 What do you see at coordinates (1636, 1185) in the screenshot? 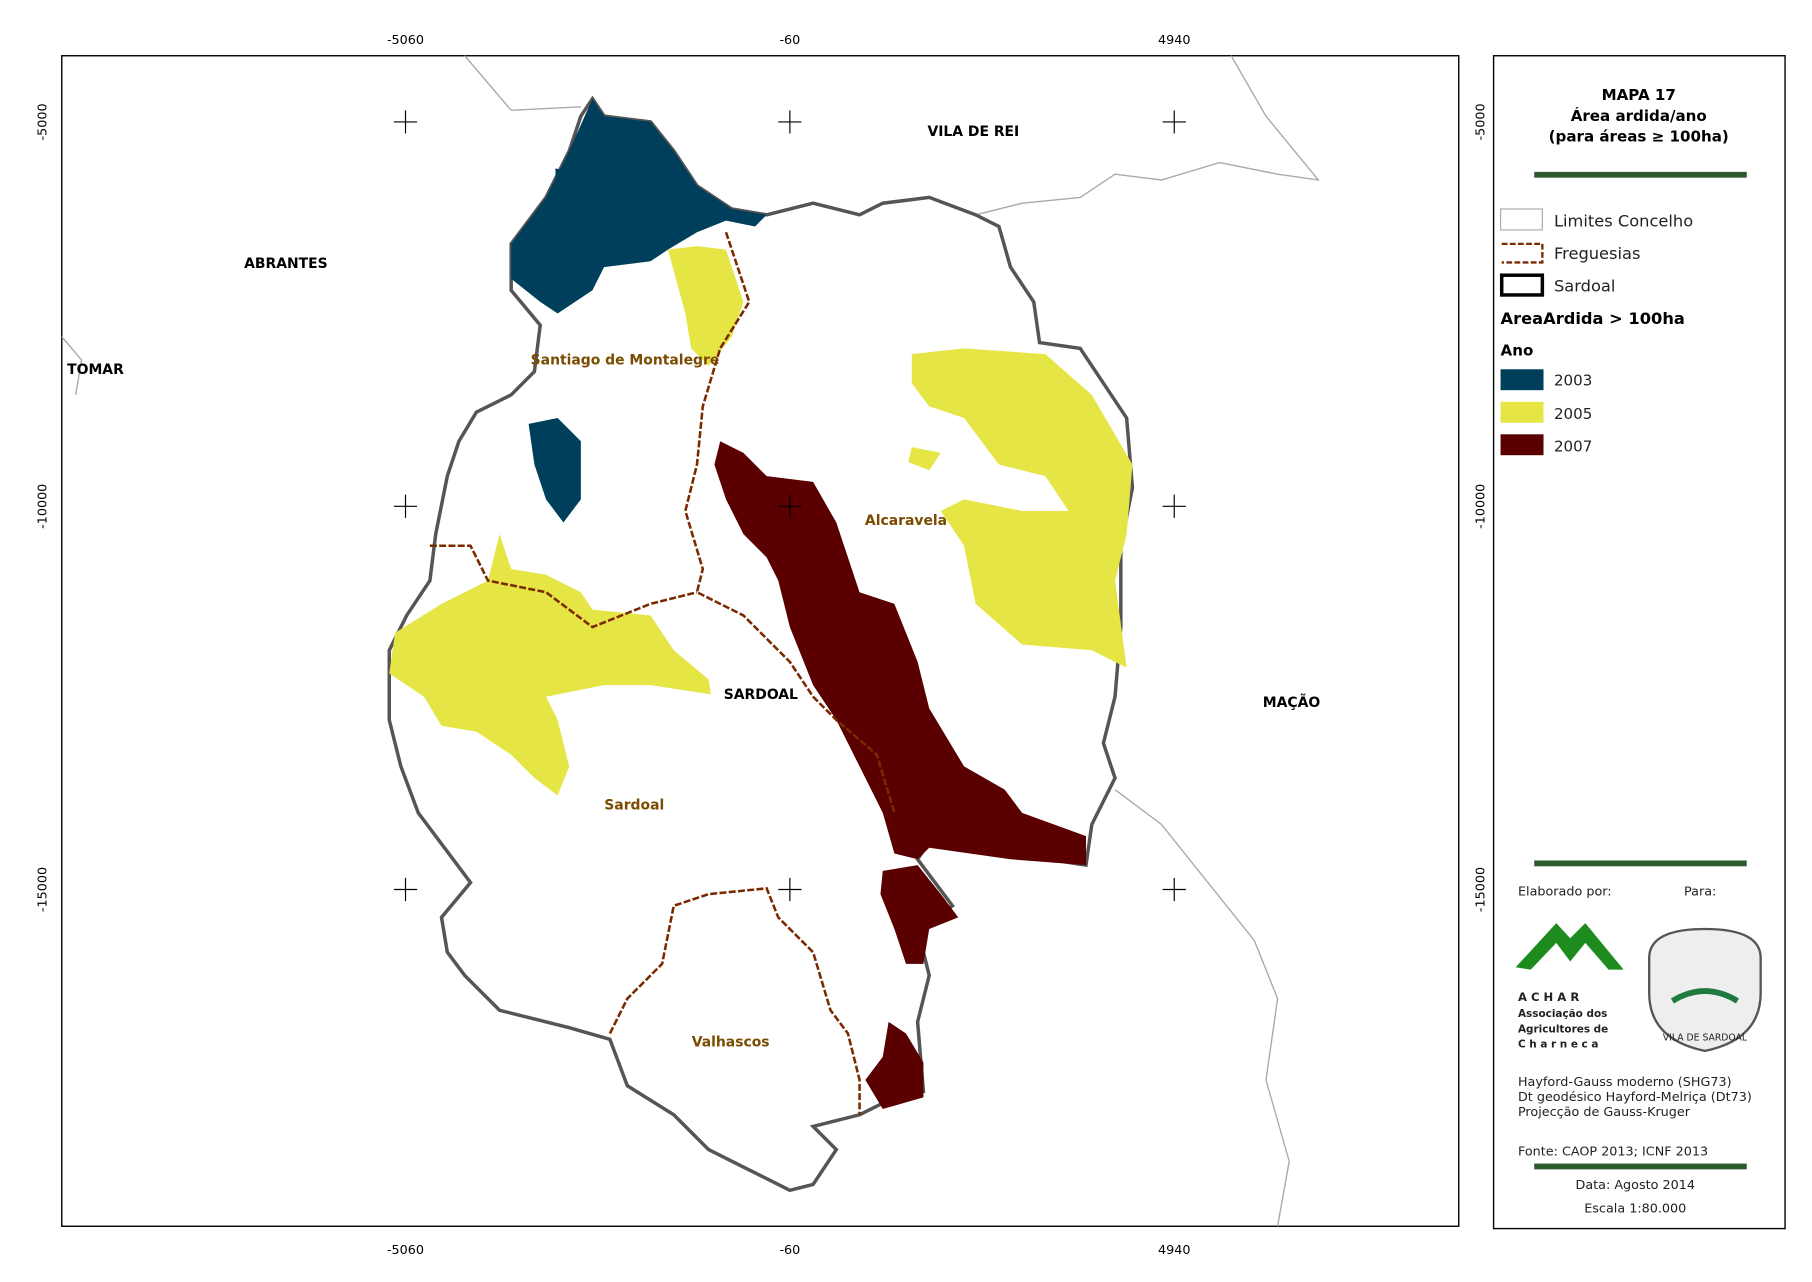
I see `date: Data: Agosto 2014` at bounding box center [1636, 1185].